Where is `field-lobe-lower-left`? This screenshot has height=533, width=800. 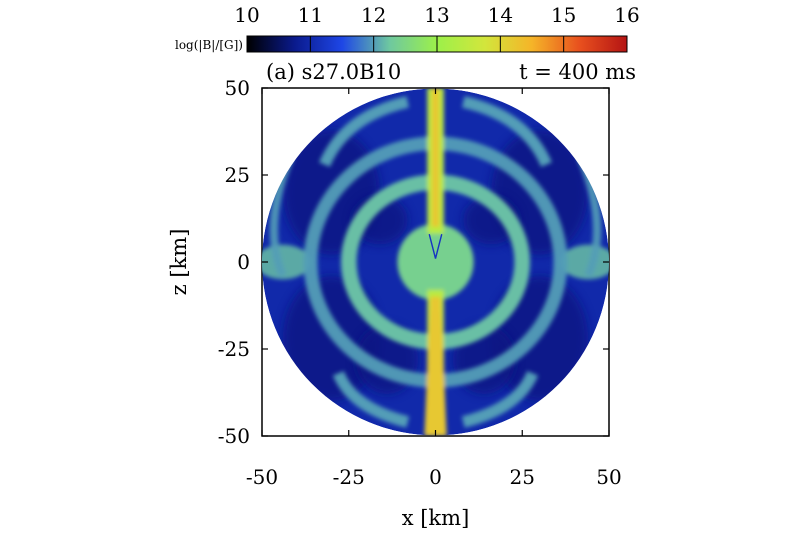
field-lobe-lower-left is located at coordinates (371, 399).